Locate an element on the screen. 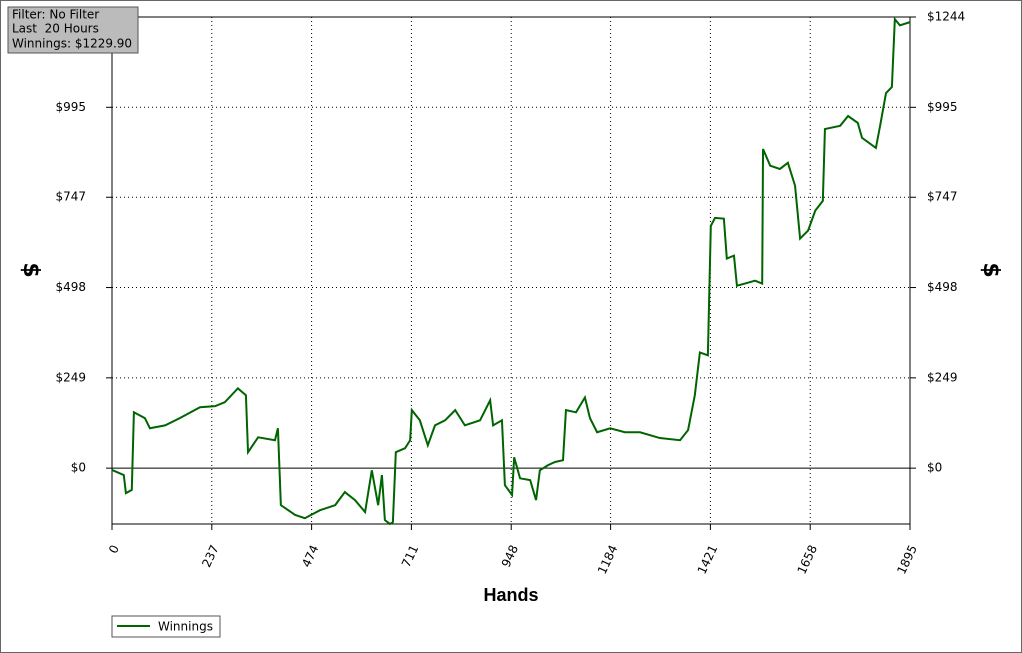 This screenshot has width=1022, height=653. info-box is located at coordinates (73, 30).